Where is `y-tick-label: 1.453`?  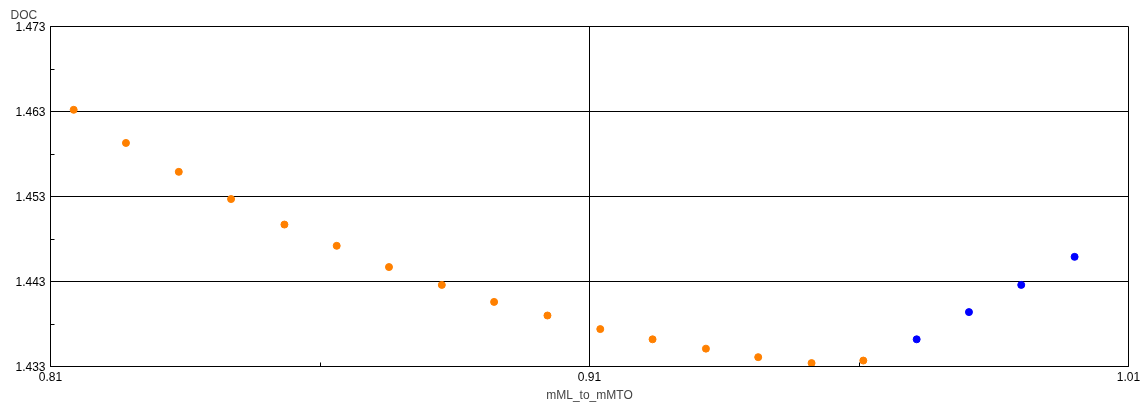 y-tick-label: 1.453 is located at coordinates (30, 197).